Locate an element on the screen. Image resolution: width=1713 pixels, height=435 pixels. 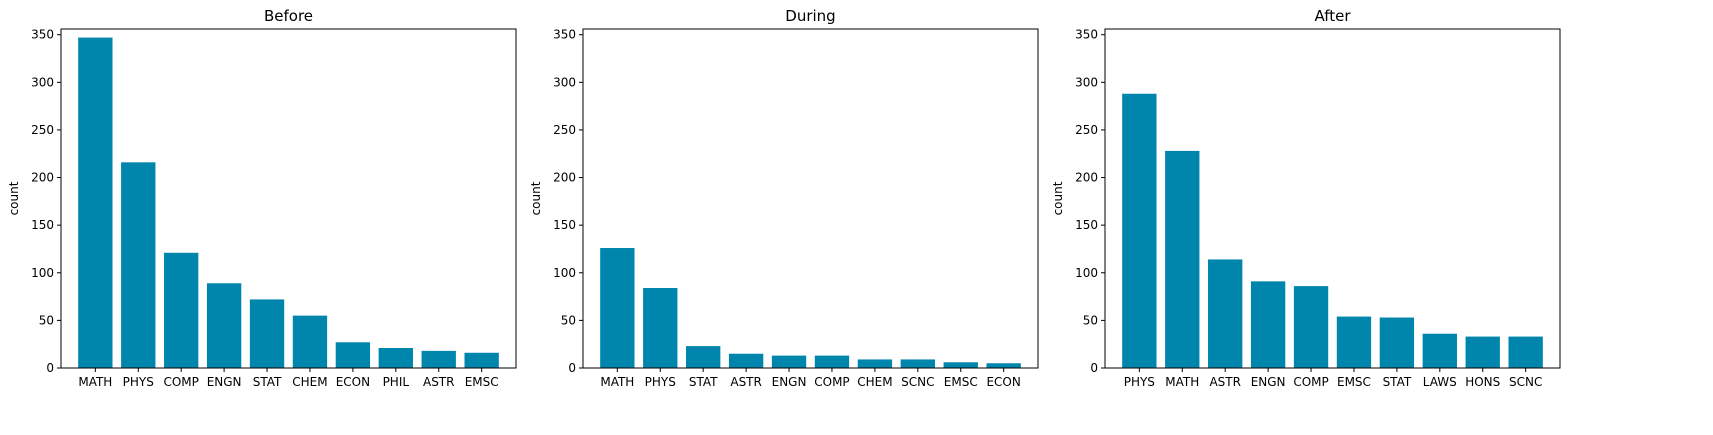
x-tick-label: PHIL is located at coordinates (396, 382).